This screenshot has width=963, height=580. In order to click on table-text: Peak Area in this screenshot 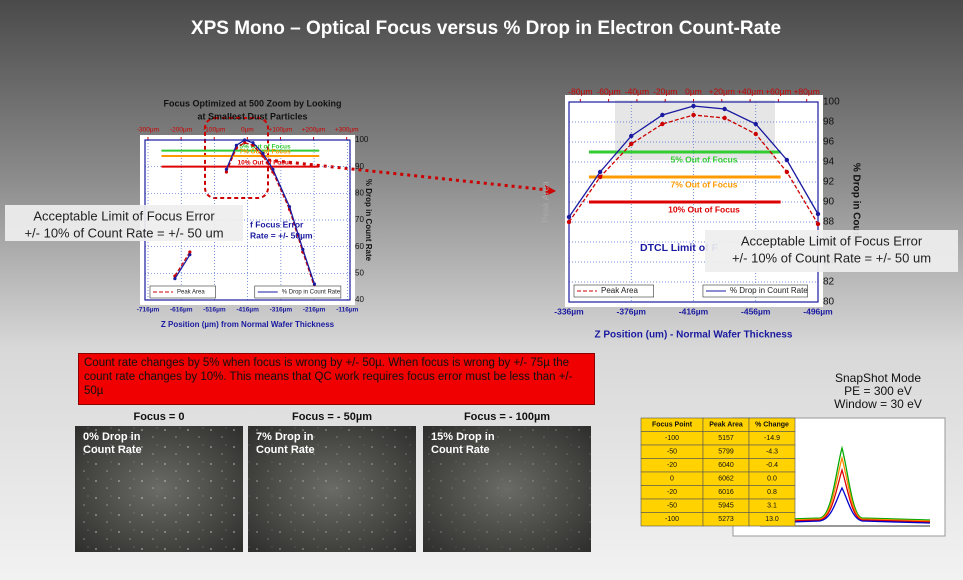, I will do `click(726, 425)`.